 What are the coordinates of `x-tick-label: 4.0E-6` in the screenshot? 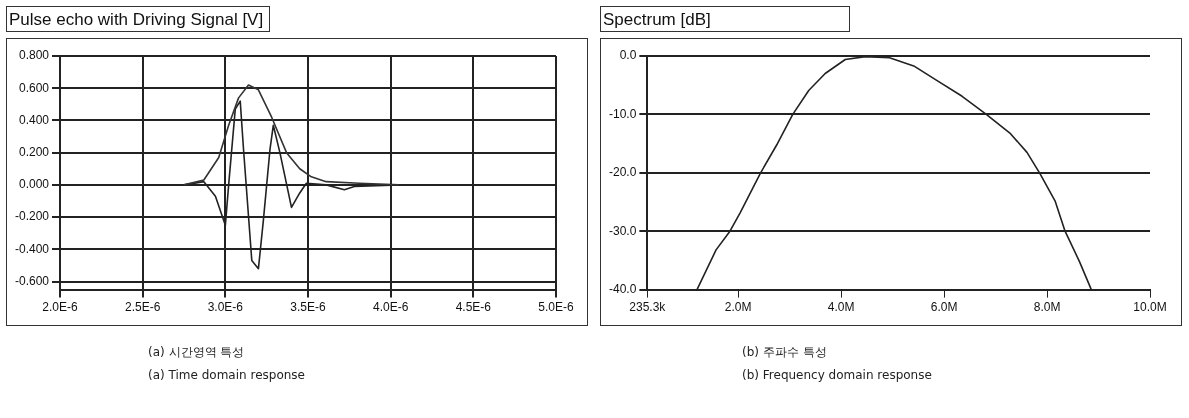 It's located at (391, 307).